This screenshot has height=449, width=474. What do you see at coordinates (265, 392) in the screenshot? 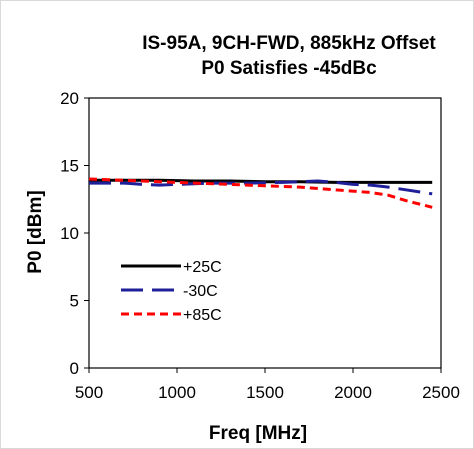
I see `x-tick-label: 1500` at bounding box center [265, 392].